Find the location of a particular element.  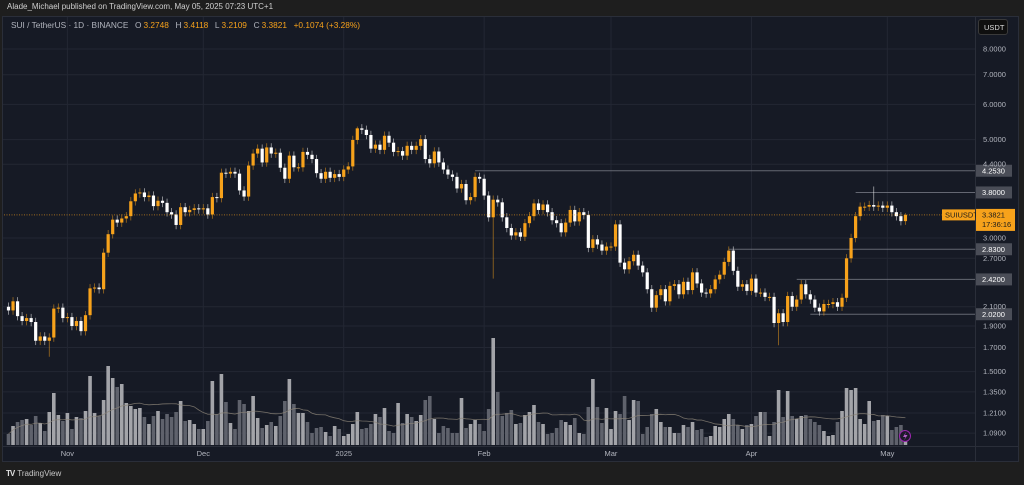

level-label: 4.2530 is located at coordinates (993, 170).